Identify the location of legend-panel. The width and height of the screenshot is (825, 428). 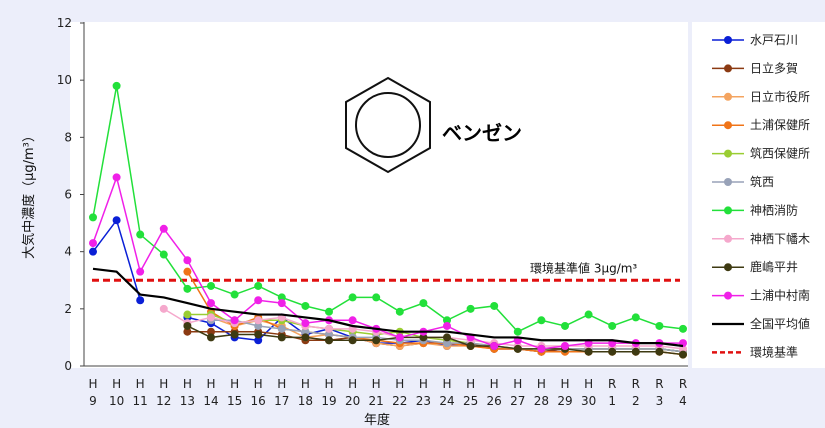
(758, 195).